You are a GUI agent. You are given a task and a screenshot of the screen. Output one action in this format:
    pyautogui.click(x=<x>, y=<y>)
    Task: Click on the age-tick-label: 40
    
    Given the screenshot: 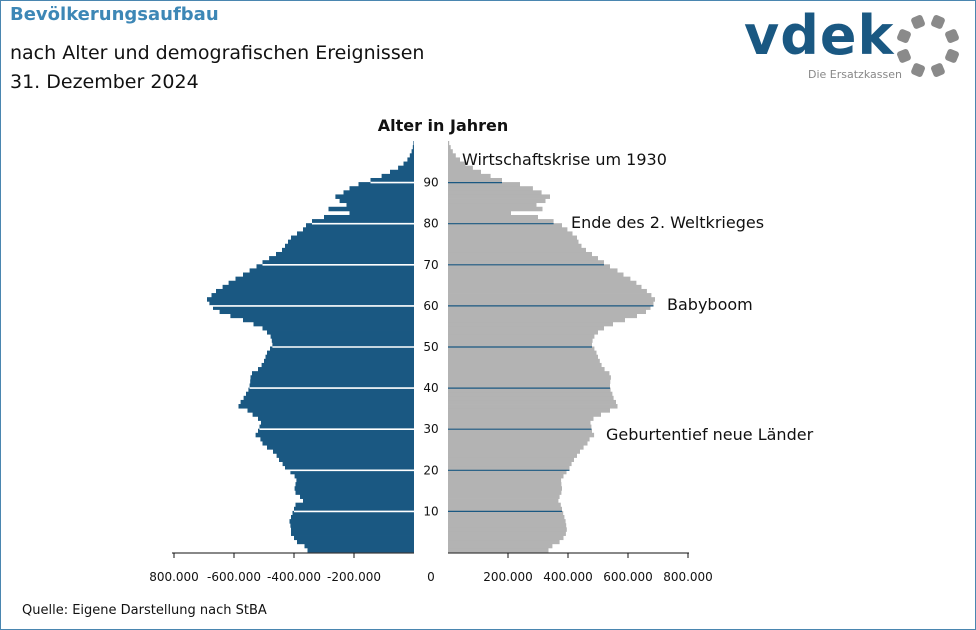 What is the action you would take?
    pyautogui.click(x=430, y=388)
    